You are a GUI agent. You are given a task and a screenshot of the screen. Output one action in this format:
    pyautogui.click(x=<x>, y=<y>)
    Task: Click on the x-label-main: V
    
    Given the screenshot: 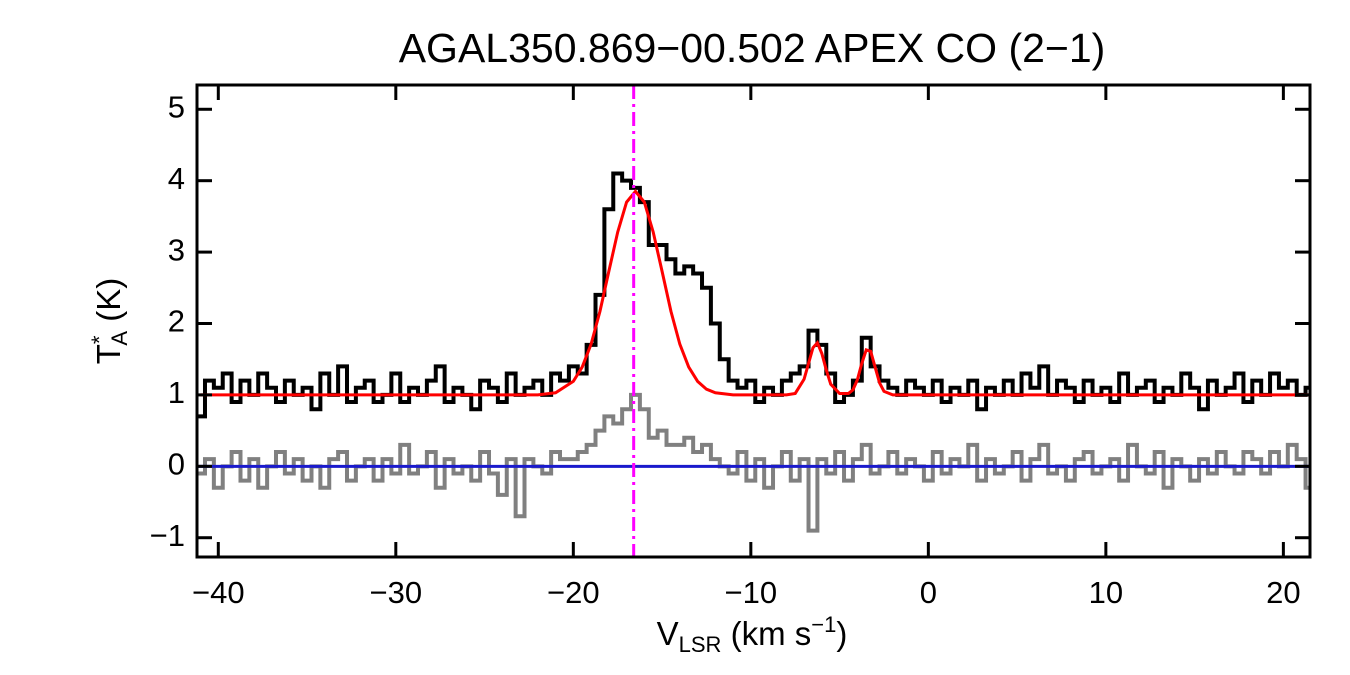 What is the action you would take?
    pyautogui.click(x=668, y=633)
    